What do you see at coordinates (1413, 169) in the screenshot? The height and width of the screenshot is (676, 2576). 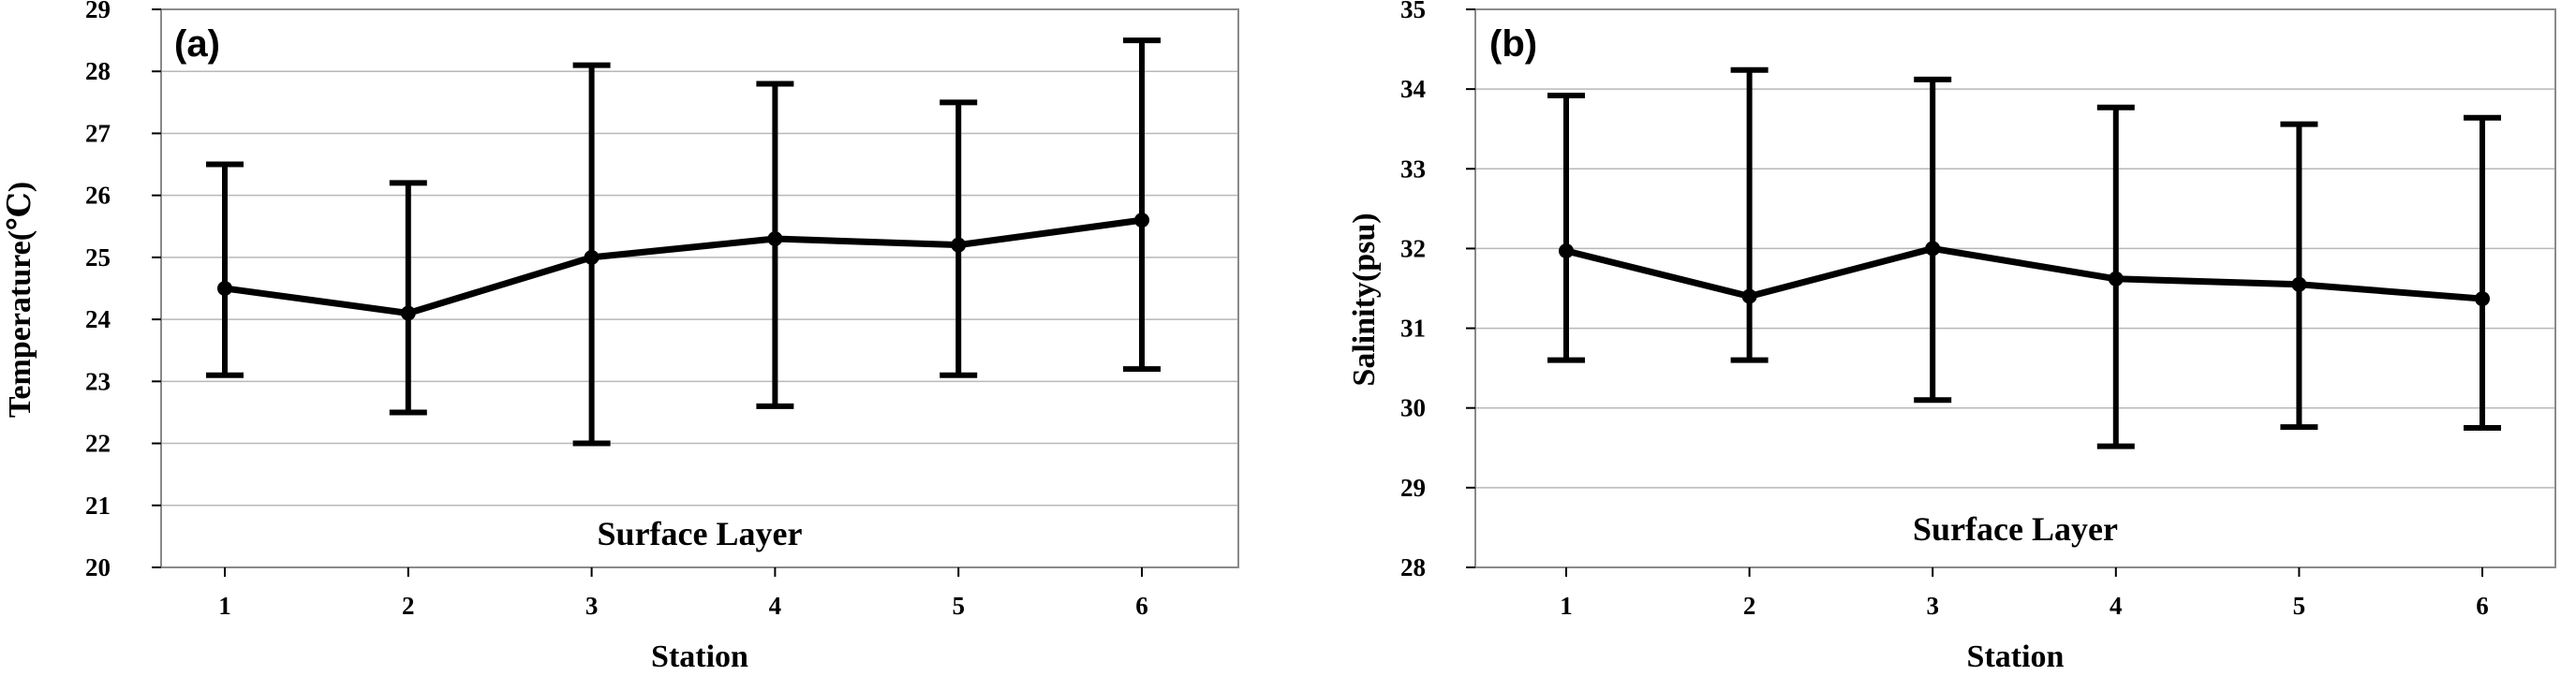 I see `y-tick-label: 33` at bounding box center [1413, 169].